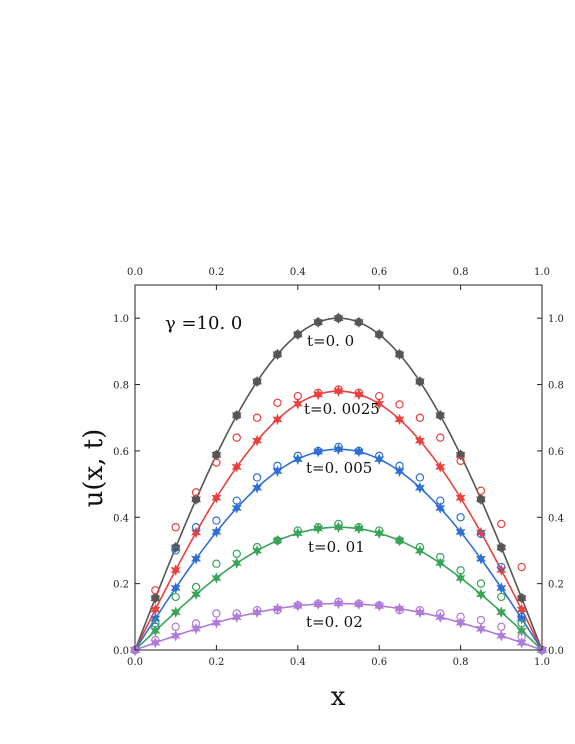 This screenshot has width=575, height=744. What do you see at coordinates (556, 585) in the screenshot?
I see `y-tick-label-right: 0.2` at bounding box center [556, 585].